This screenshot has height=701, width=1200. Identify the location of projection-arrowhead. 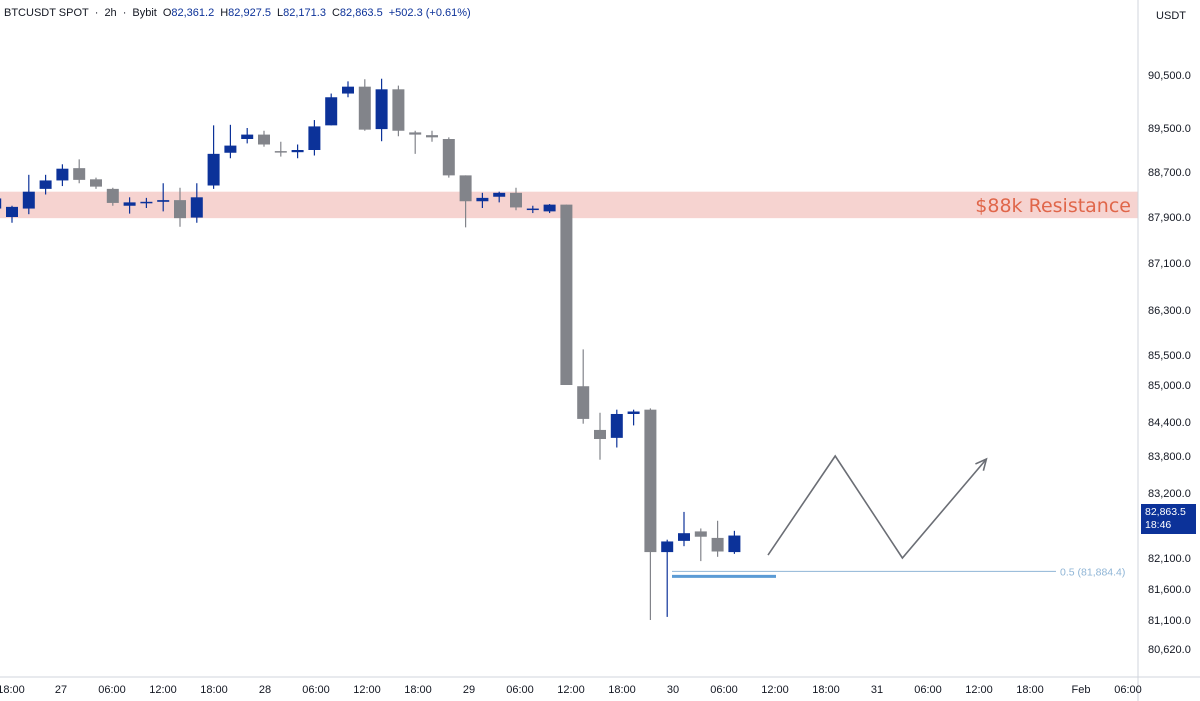
(981, 464).